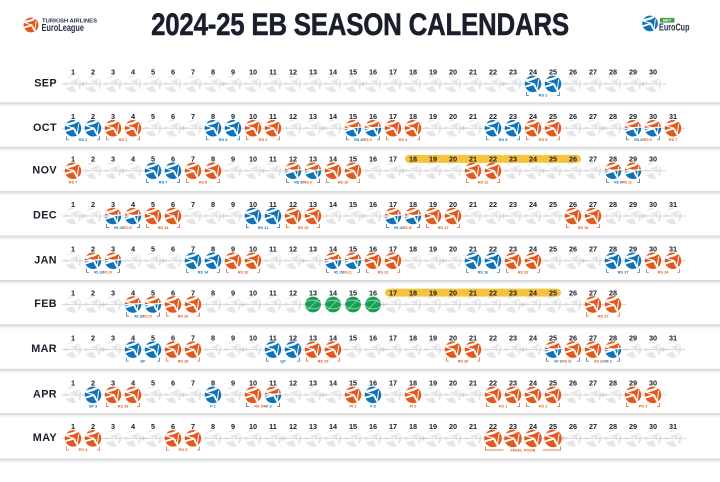 This screenshot has width=720, height=482. I want to click on svg-text: TURKISH AIRLINES, so click(69, 21).